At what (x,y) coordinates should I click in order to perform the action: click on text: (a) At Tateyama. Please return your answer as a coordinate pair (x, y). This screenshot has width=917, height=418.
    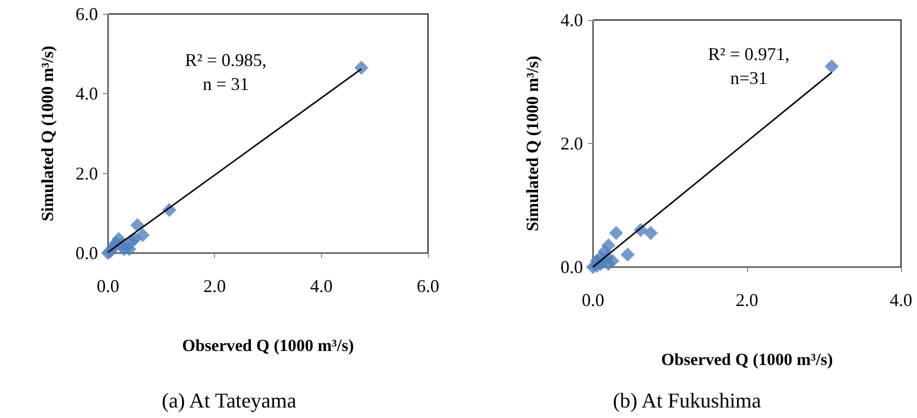
    Looking at the image, I should click on (229, 400).